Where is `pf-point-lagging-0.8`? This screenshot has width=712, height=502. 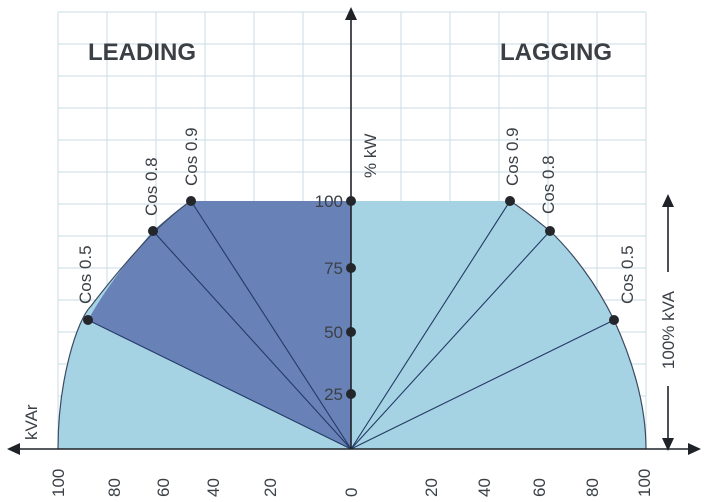
pf-point-lagging-0.8 is located at coordinates (550, 231).